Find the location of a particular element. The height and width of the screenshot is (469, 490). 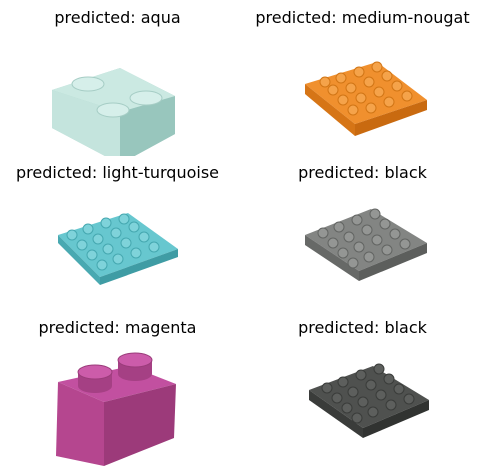

panel-title: predicted: medium-nougat is located at coordinates (362, 17).